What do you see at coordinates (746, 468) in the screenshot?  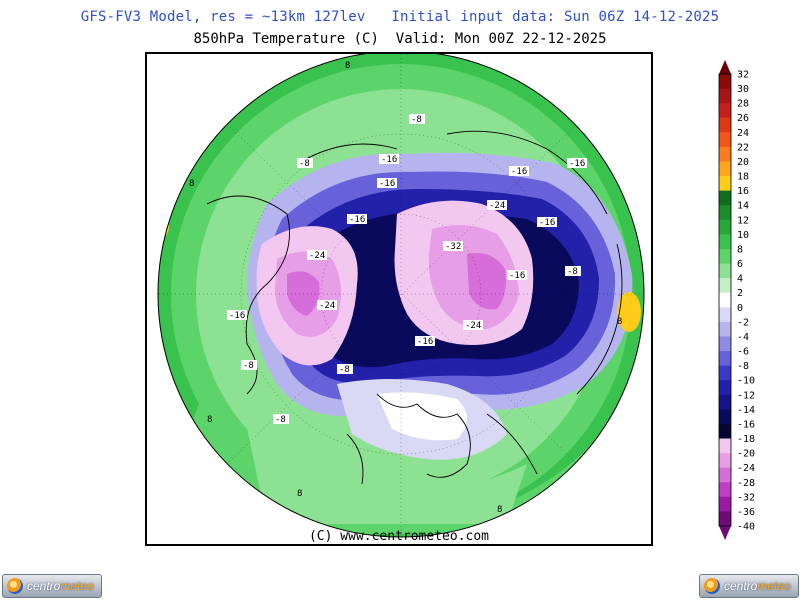 I see `colorbar-tick-label: -24` at bounding box center [746, 468].